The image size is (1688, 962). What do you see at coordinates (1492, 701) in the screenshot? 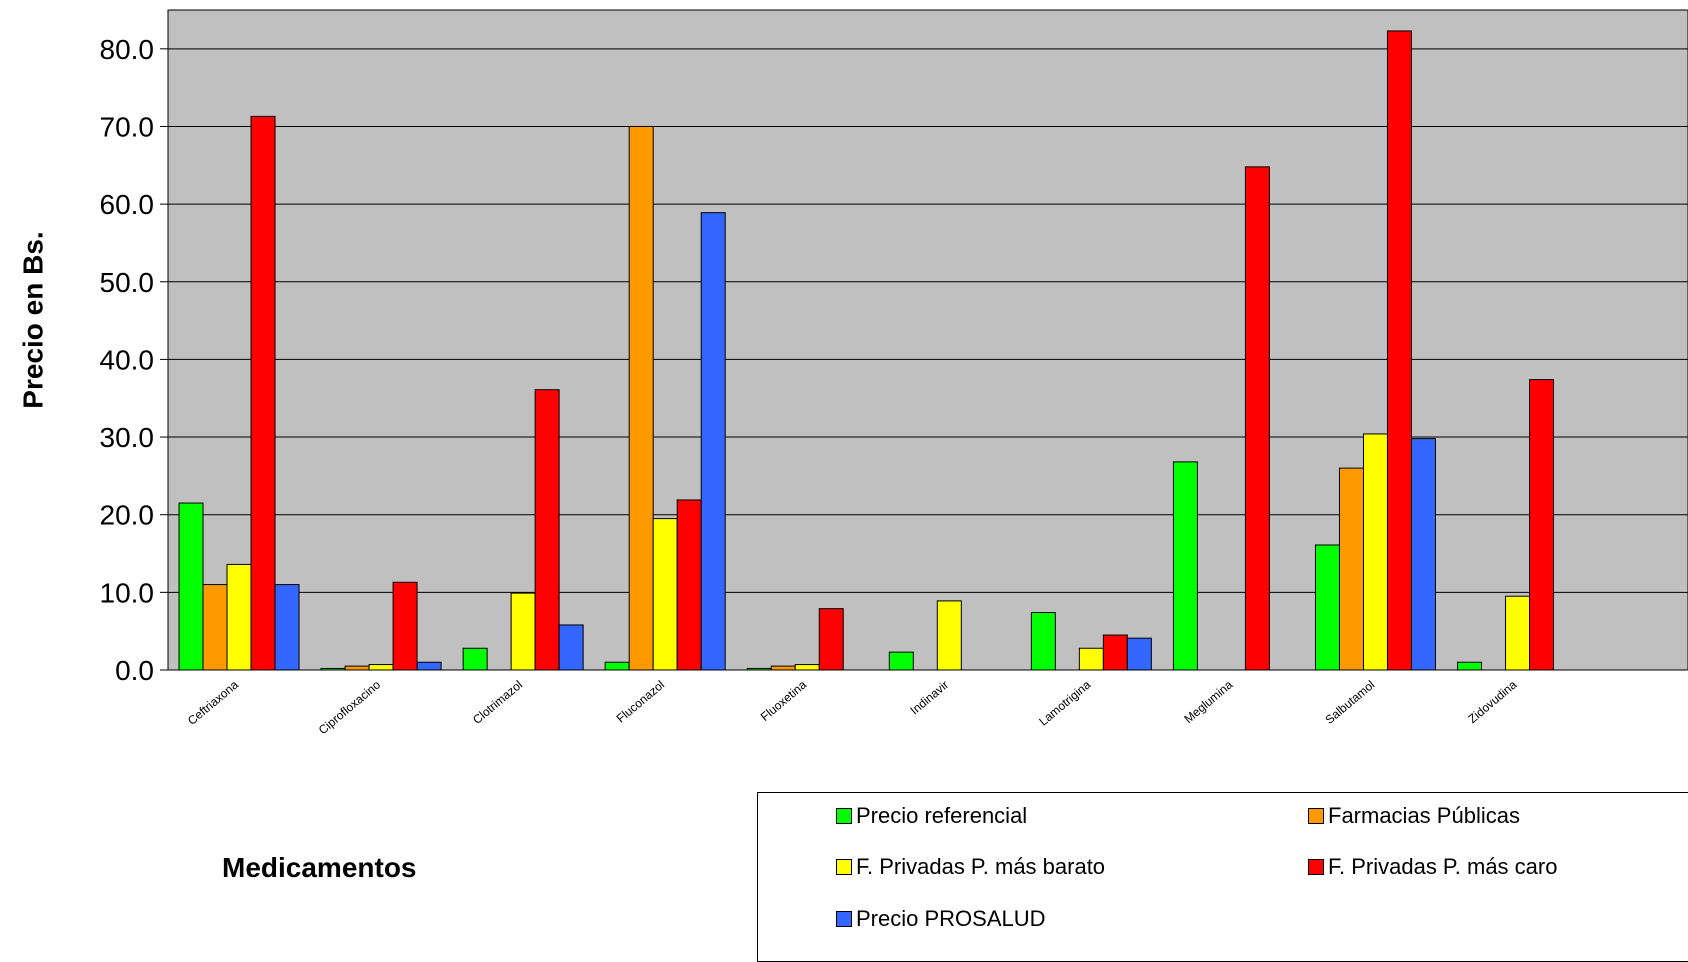
I see `x-tick-label: Zidovudina` at bounding box center [1492, 701].